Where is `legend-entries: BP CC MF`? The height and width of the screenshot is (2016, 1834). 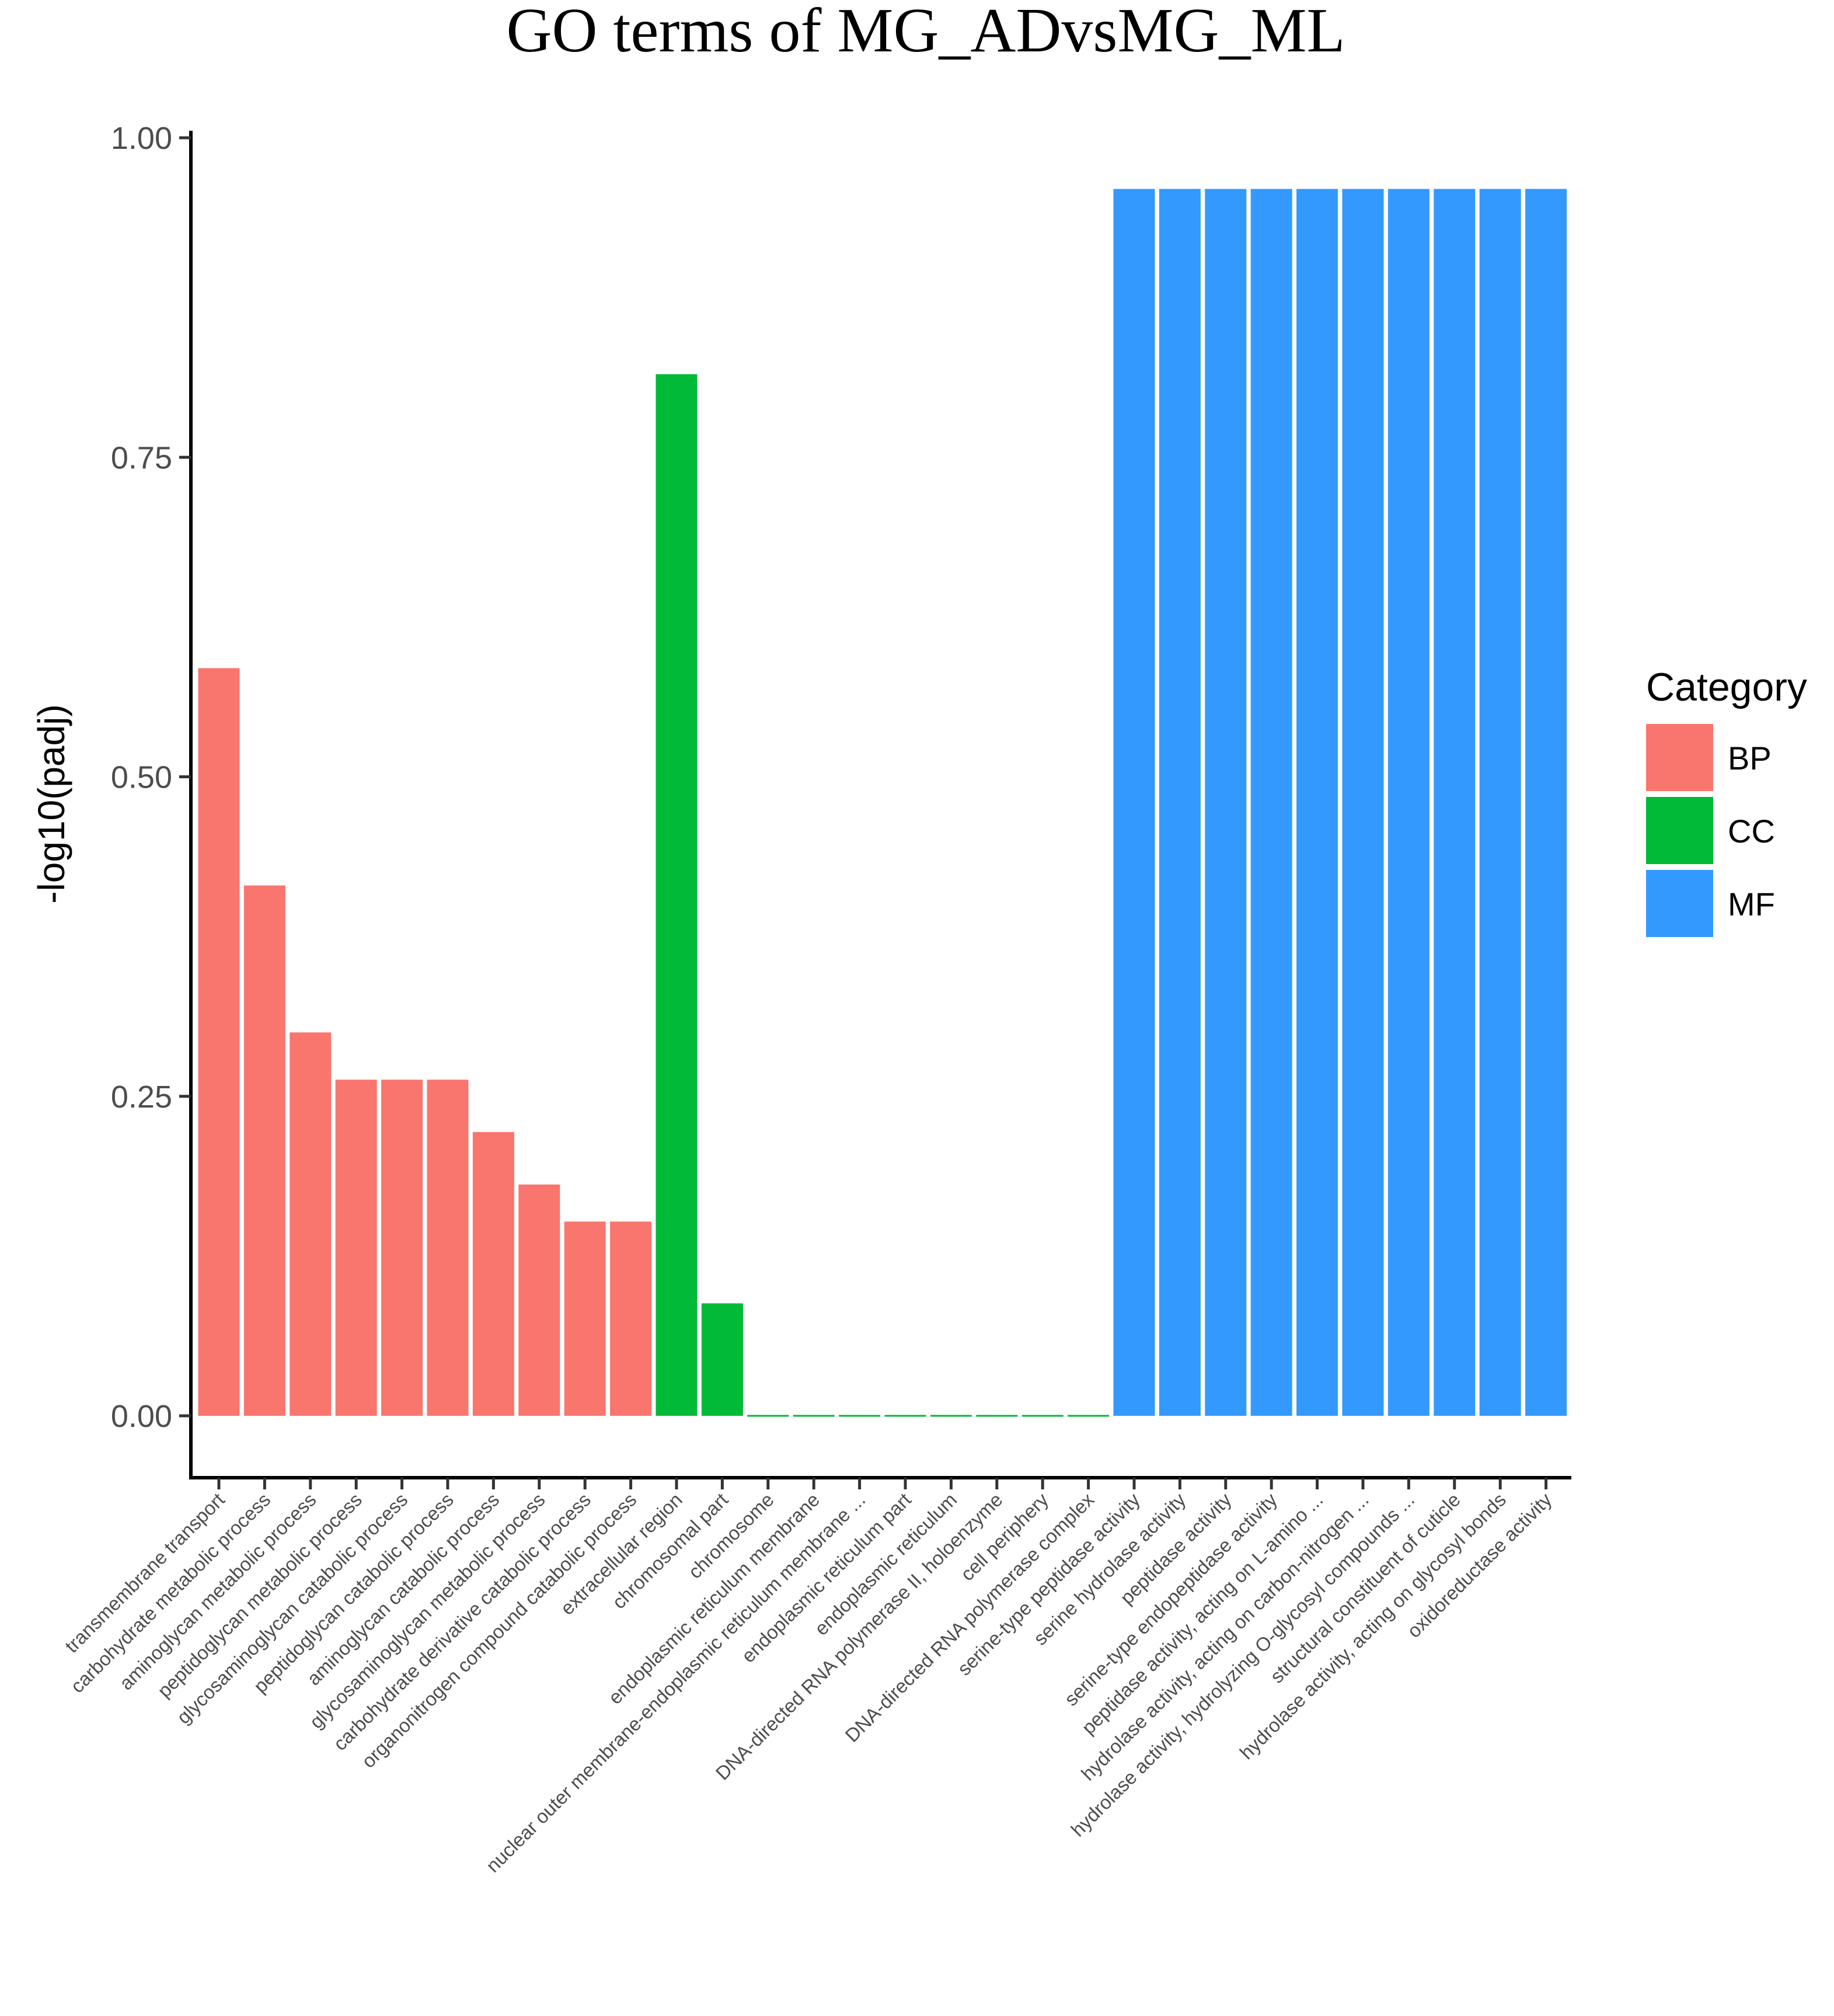 legend-entries: BP CC MF is located at coordinates (1710, 830).